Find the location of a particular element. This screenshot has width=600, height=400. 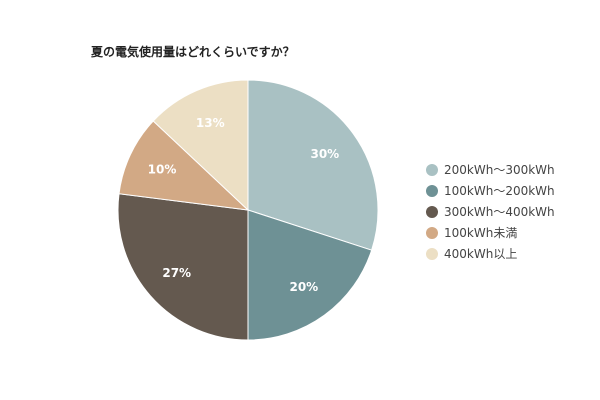

legend-label: 100kWh未満 is located at coordinates (481, 233).